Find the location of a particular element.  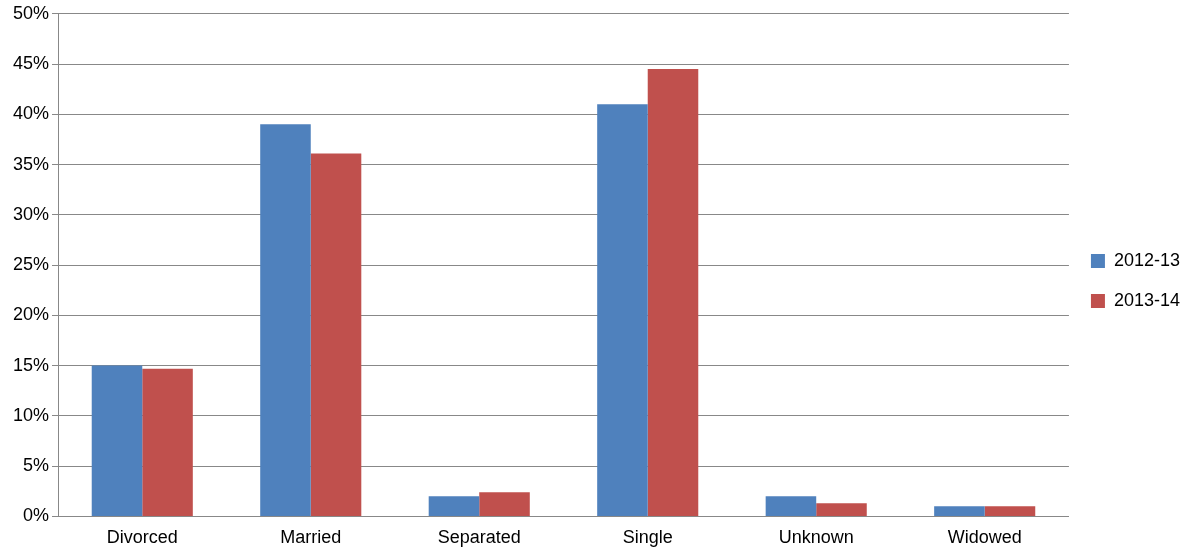

y-tick-label: 5% is located at coordinates (36, 465).